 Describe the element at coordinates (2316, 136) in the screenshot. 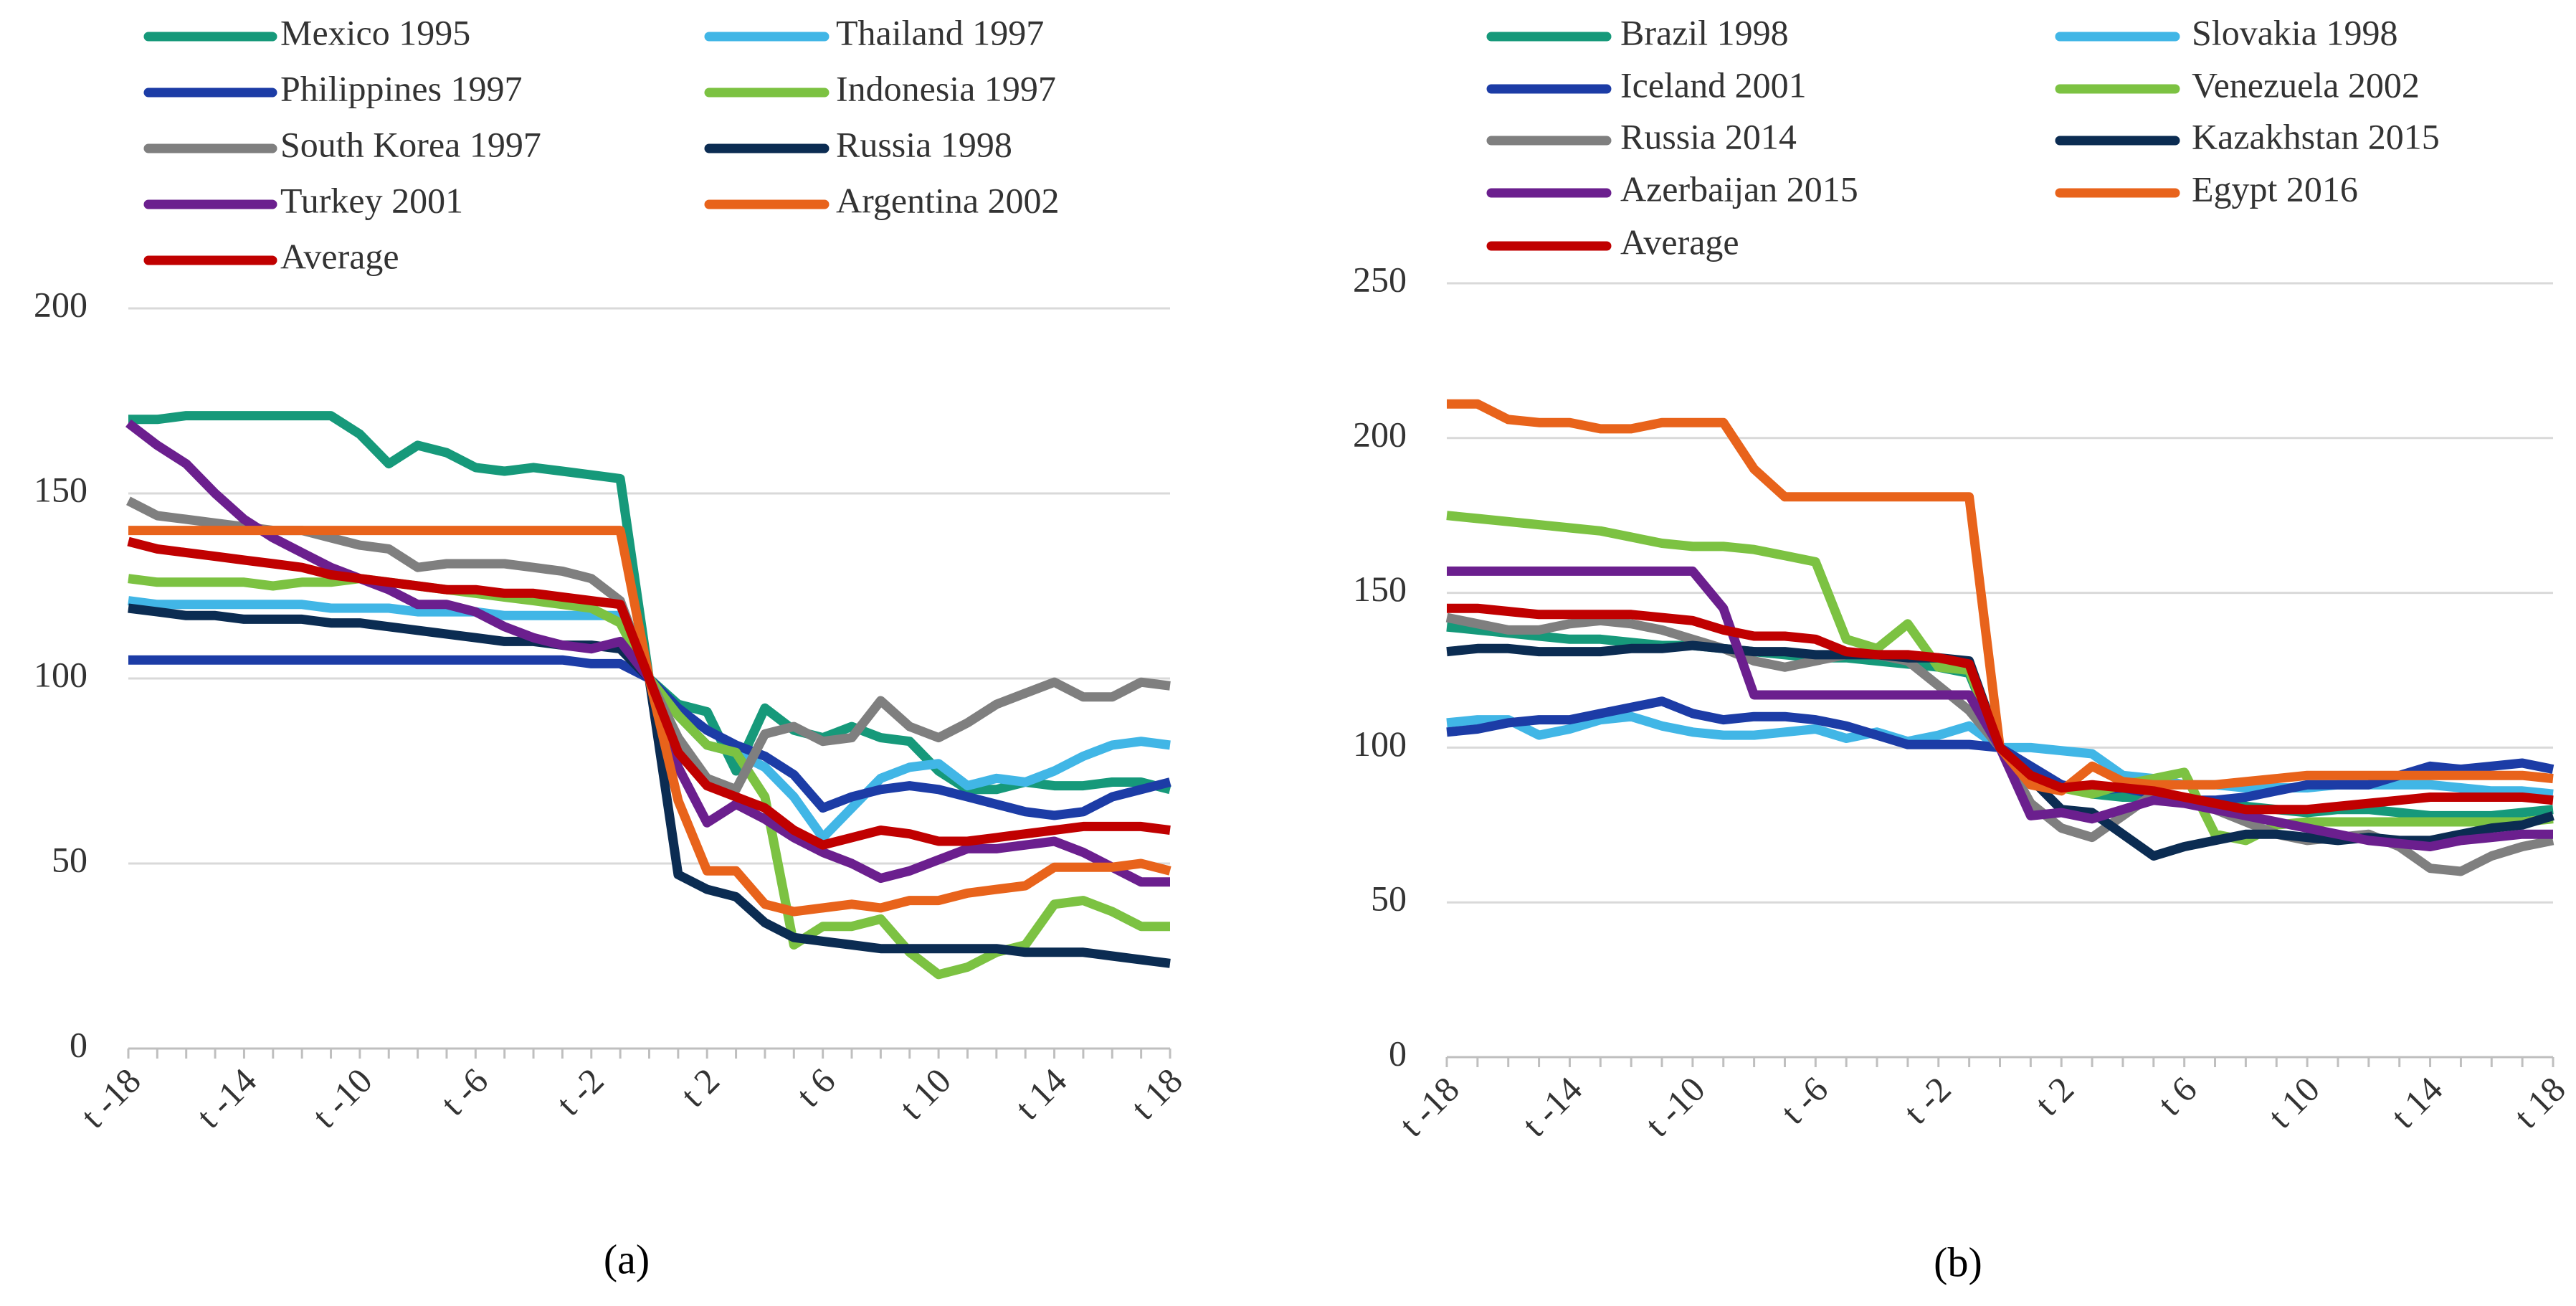

I see `legend-label: Kazakhstan 2015` at that location.